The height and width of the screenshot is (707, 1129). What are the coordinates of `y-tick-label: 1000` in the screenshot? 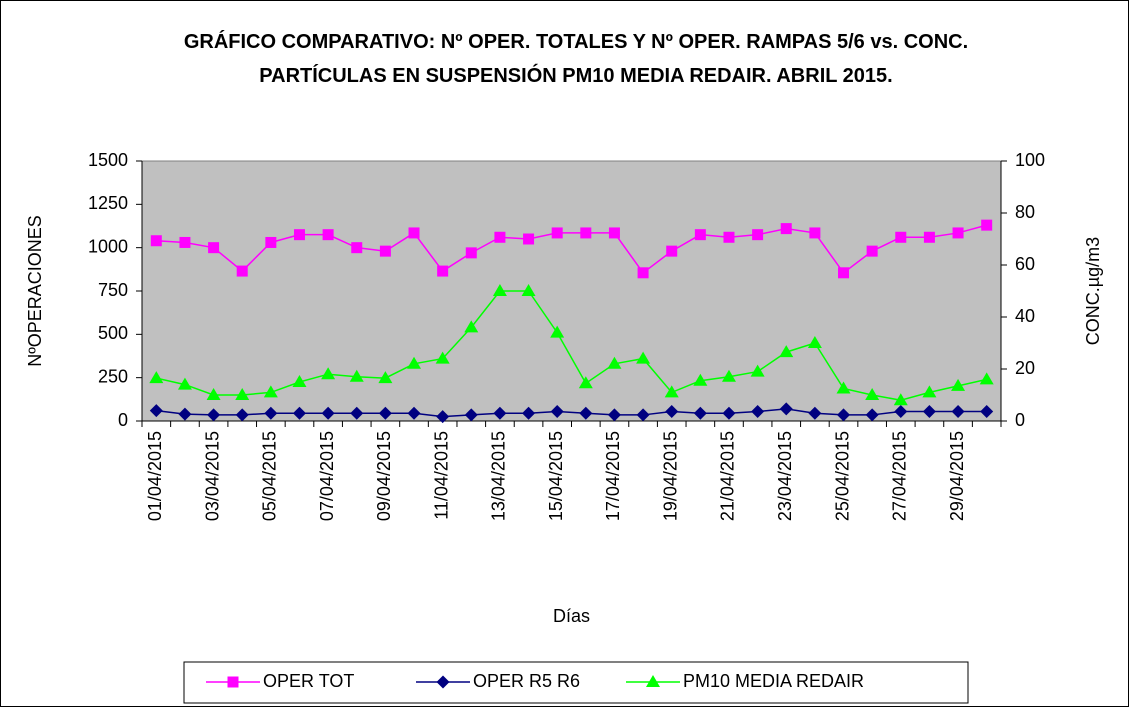 It's located at (108, 246).